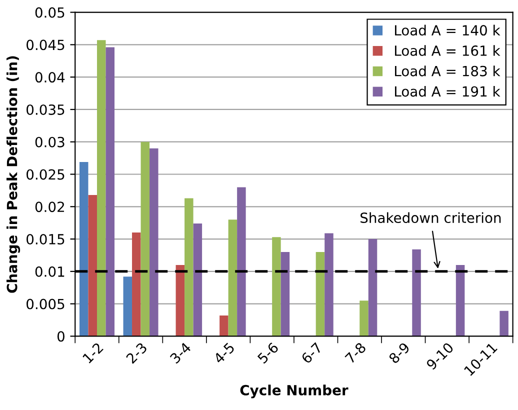 The height and width of the screenshot is (410, 518). I want to click on y-tick-label: 0, so click(60, 336).